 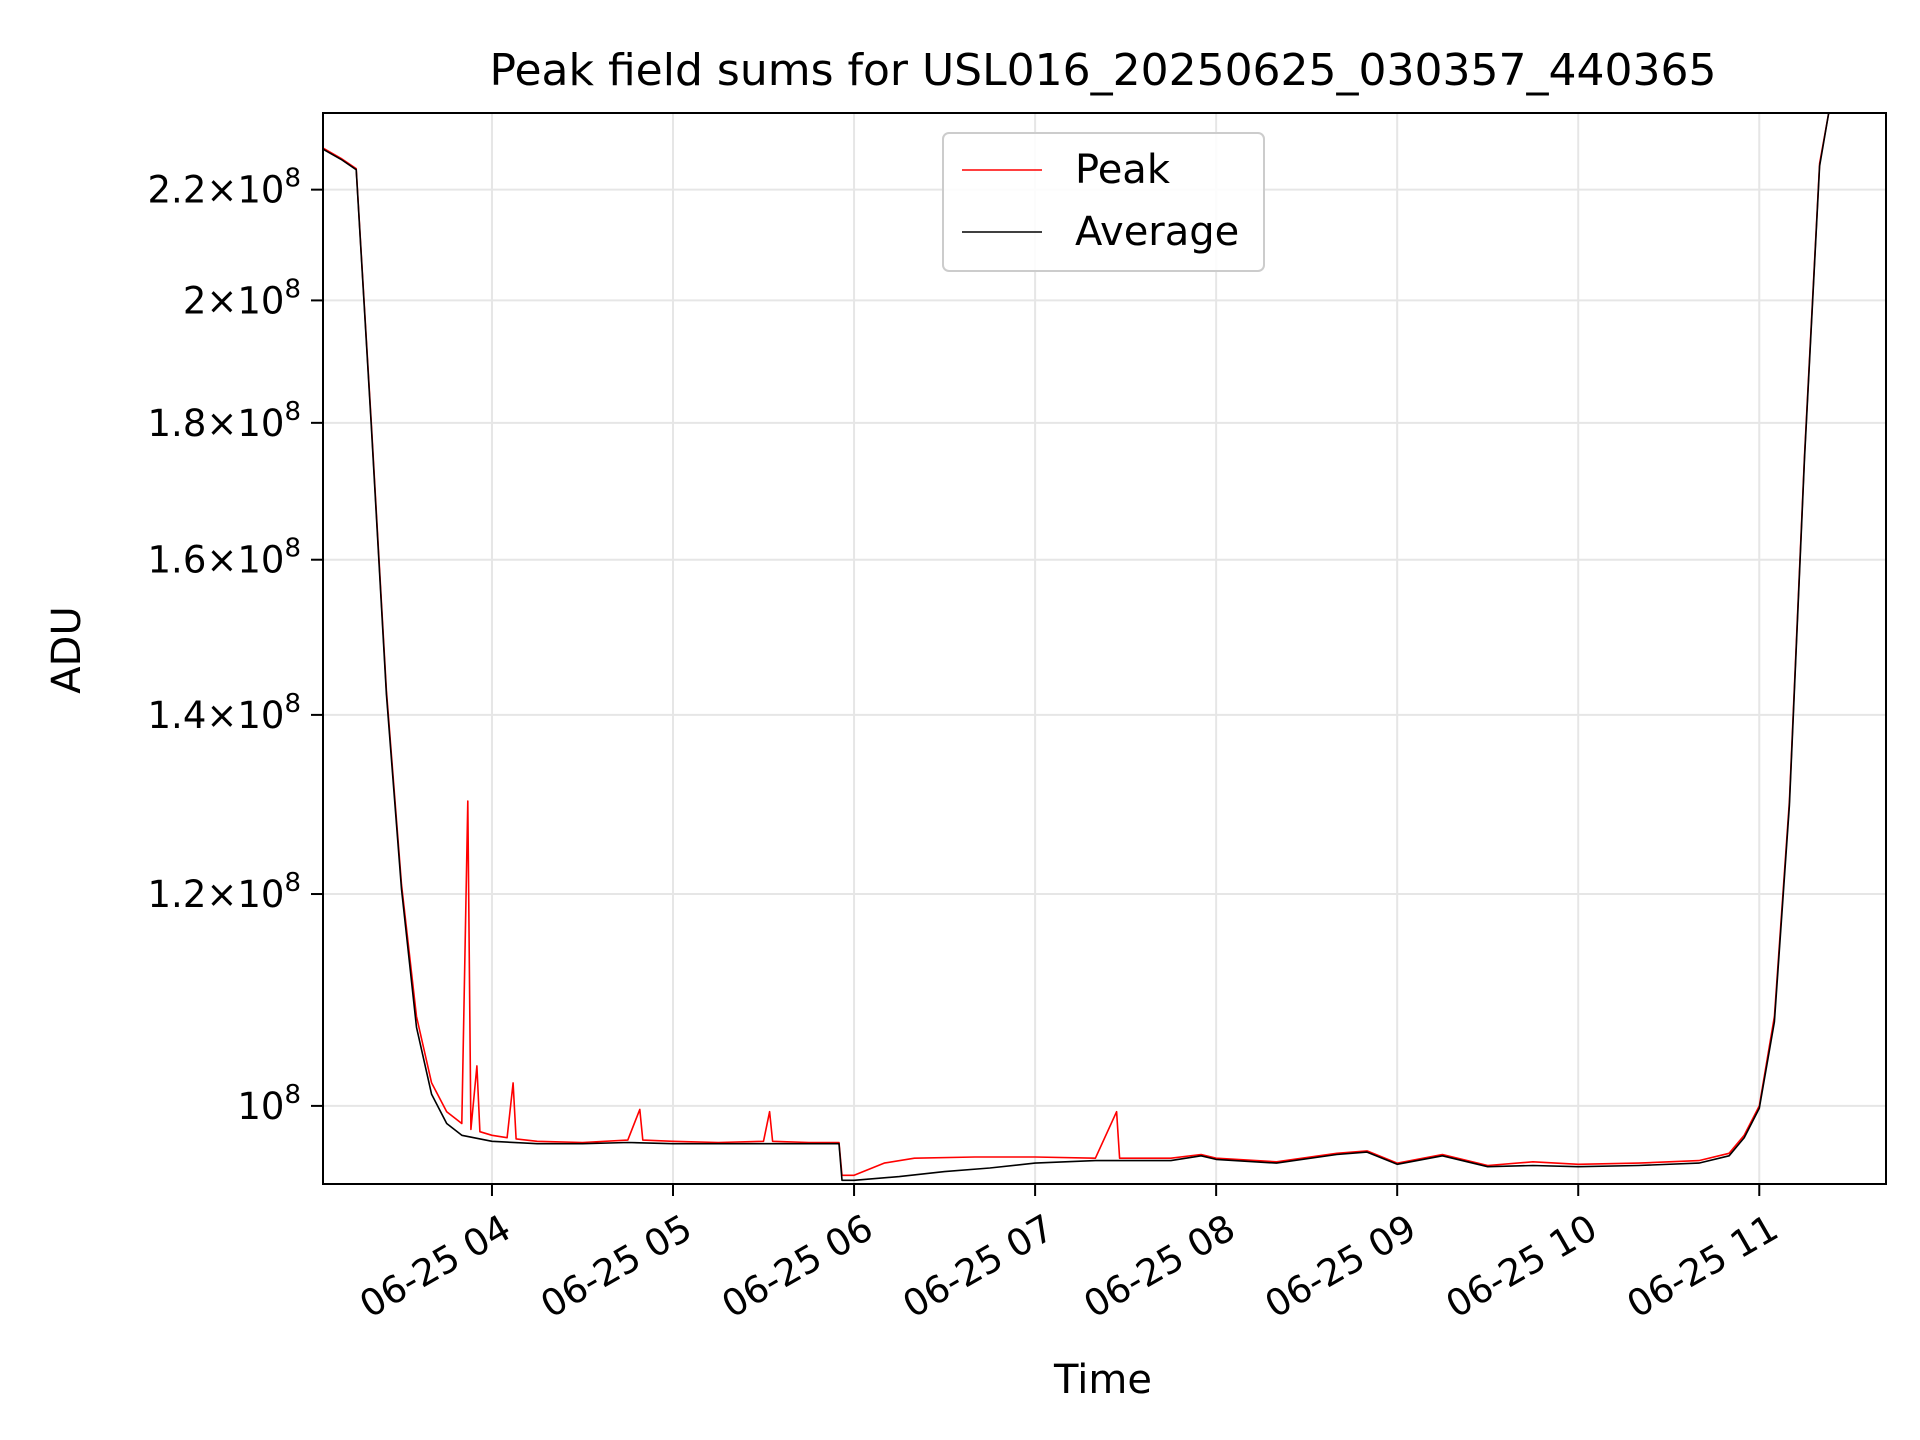 I want to click on legend: Peak Average, so click(x=1103, y=202).